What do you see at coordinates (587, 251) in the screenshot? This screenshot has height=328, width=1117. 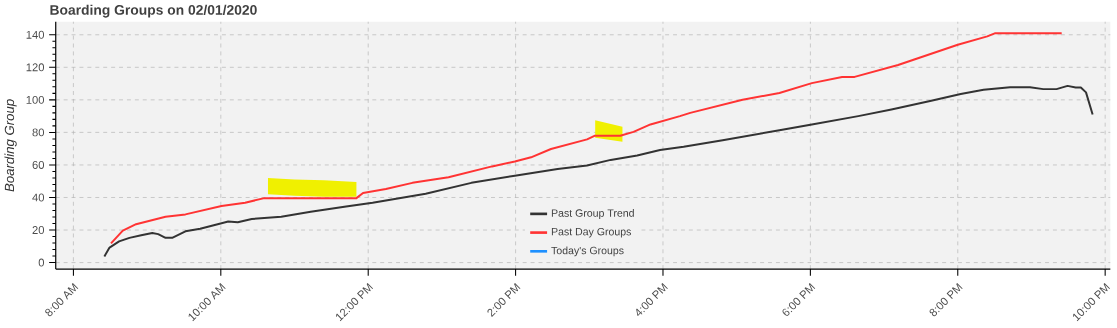 I see `legend-label: Today's Groups` at bounding box center [587, 251].